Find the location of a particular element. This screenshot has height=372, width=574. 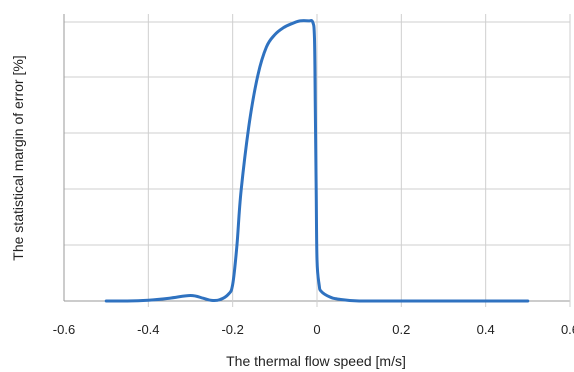

x-tick-label: 0 is located at coordinates (316, 329).